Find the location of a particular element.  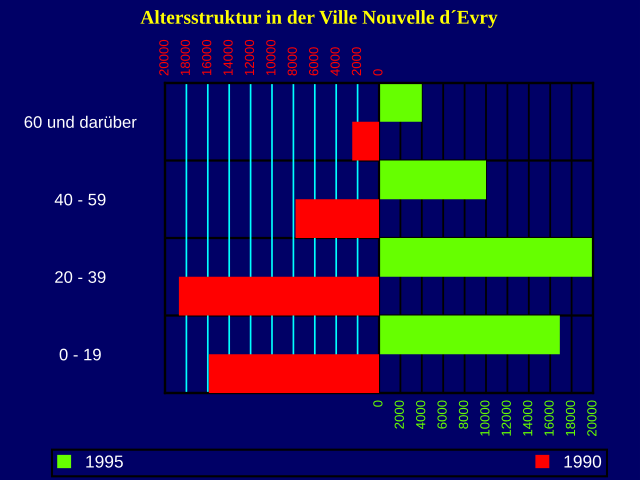

chart-title: Altersstruktur in der Ville Nouvelle d´Evry is located at coordinates (319, 19).